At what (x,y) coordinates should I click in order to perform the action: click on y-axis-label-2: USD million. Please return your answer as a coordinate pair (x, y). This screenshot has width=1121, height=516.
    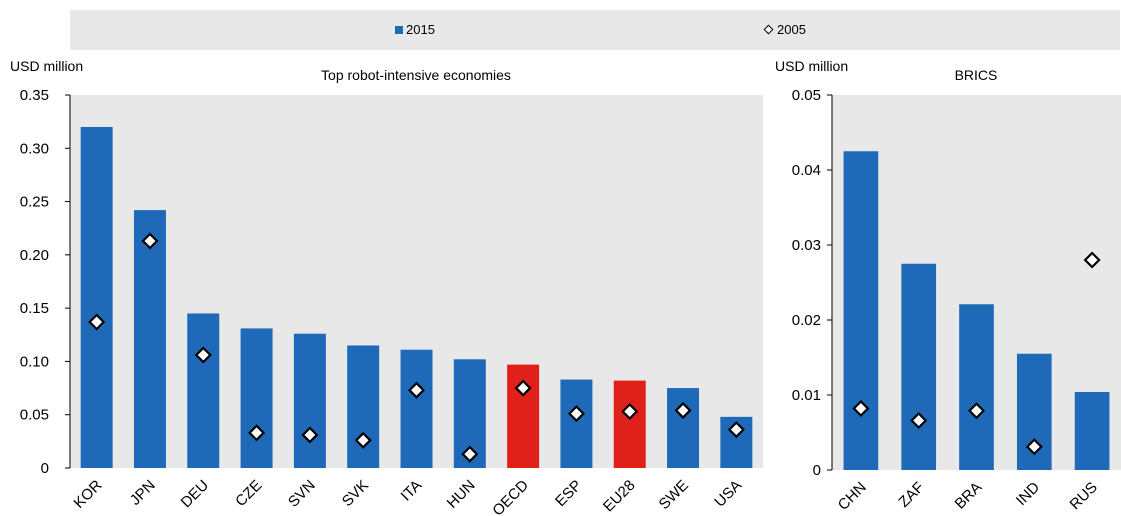
    Looking at the image, I should click on (811, 66).